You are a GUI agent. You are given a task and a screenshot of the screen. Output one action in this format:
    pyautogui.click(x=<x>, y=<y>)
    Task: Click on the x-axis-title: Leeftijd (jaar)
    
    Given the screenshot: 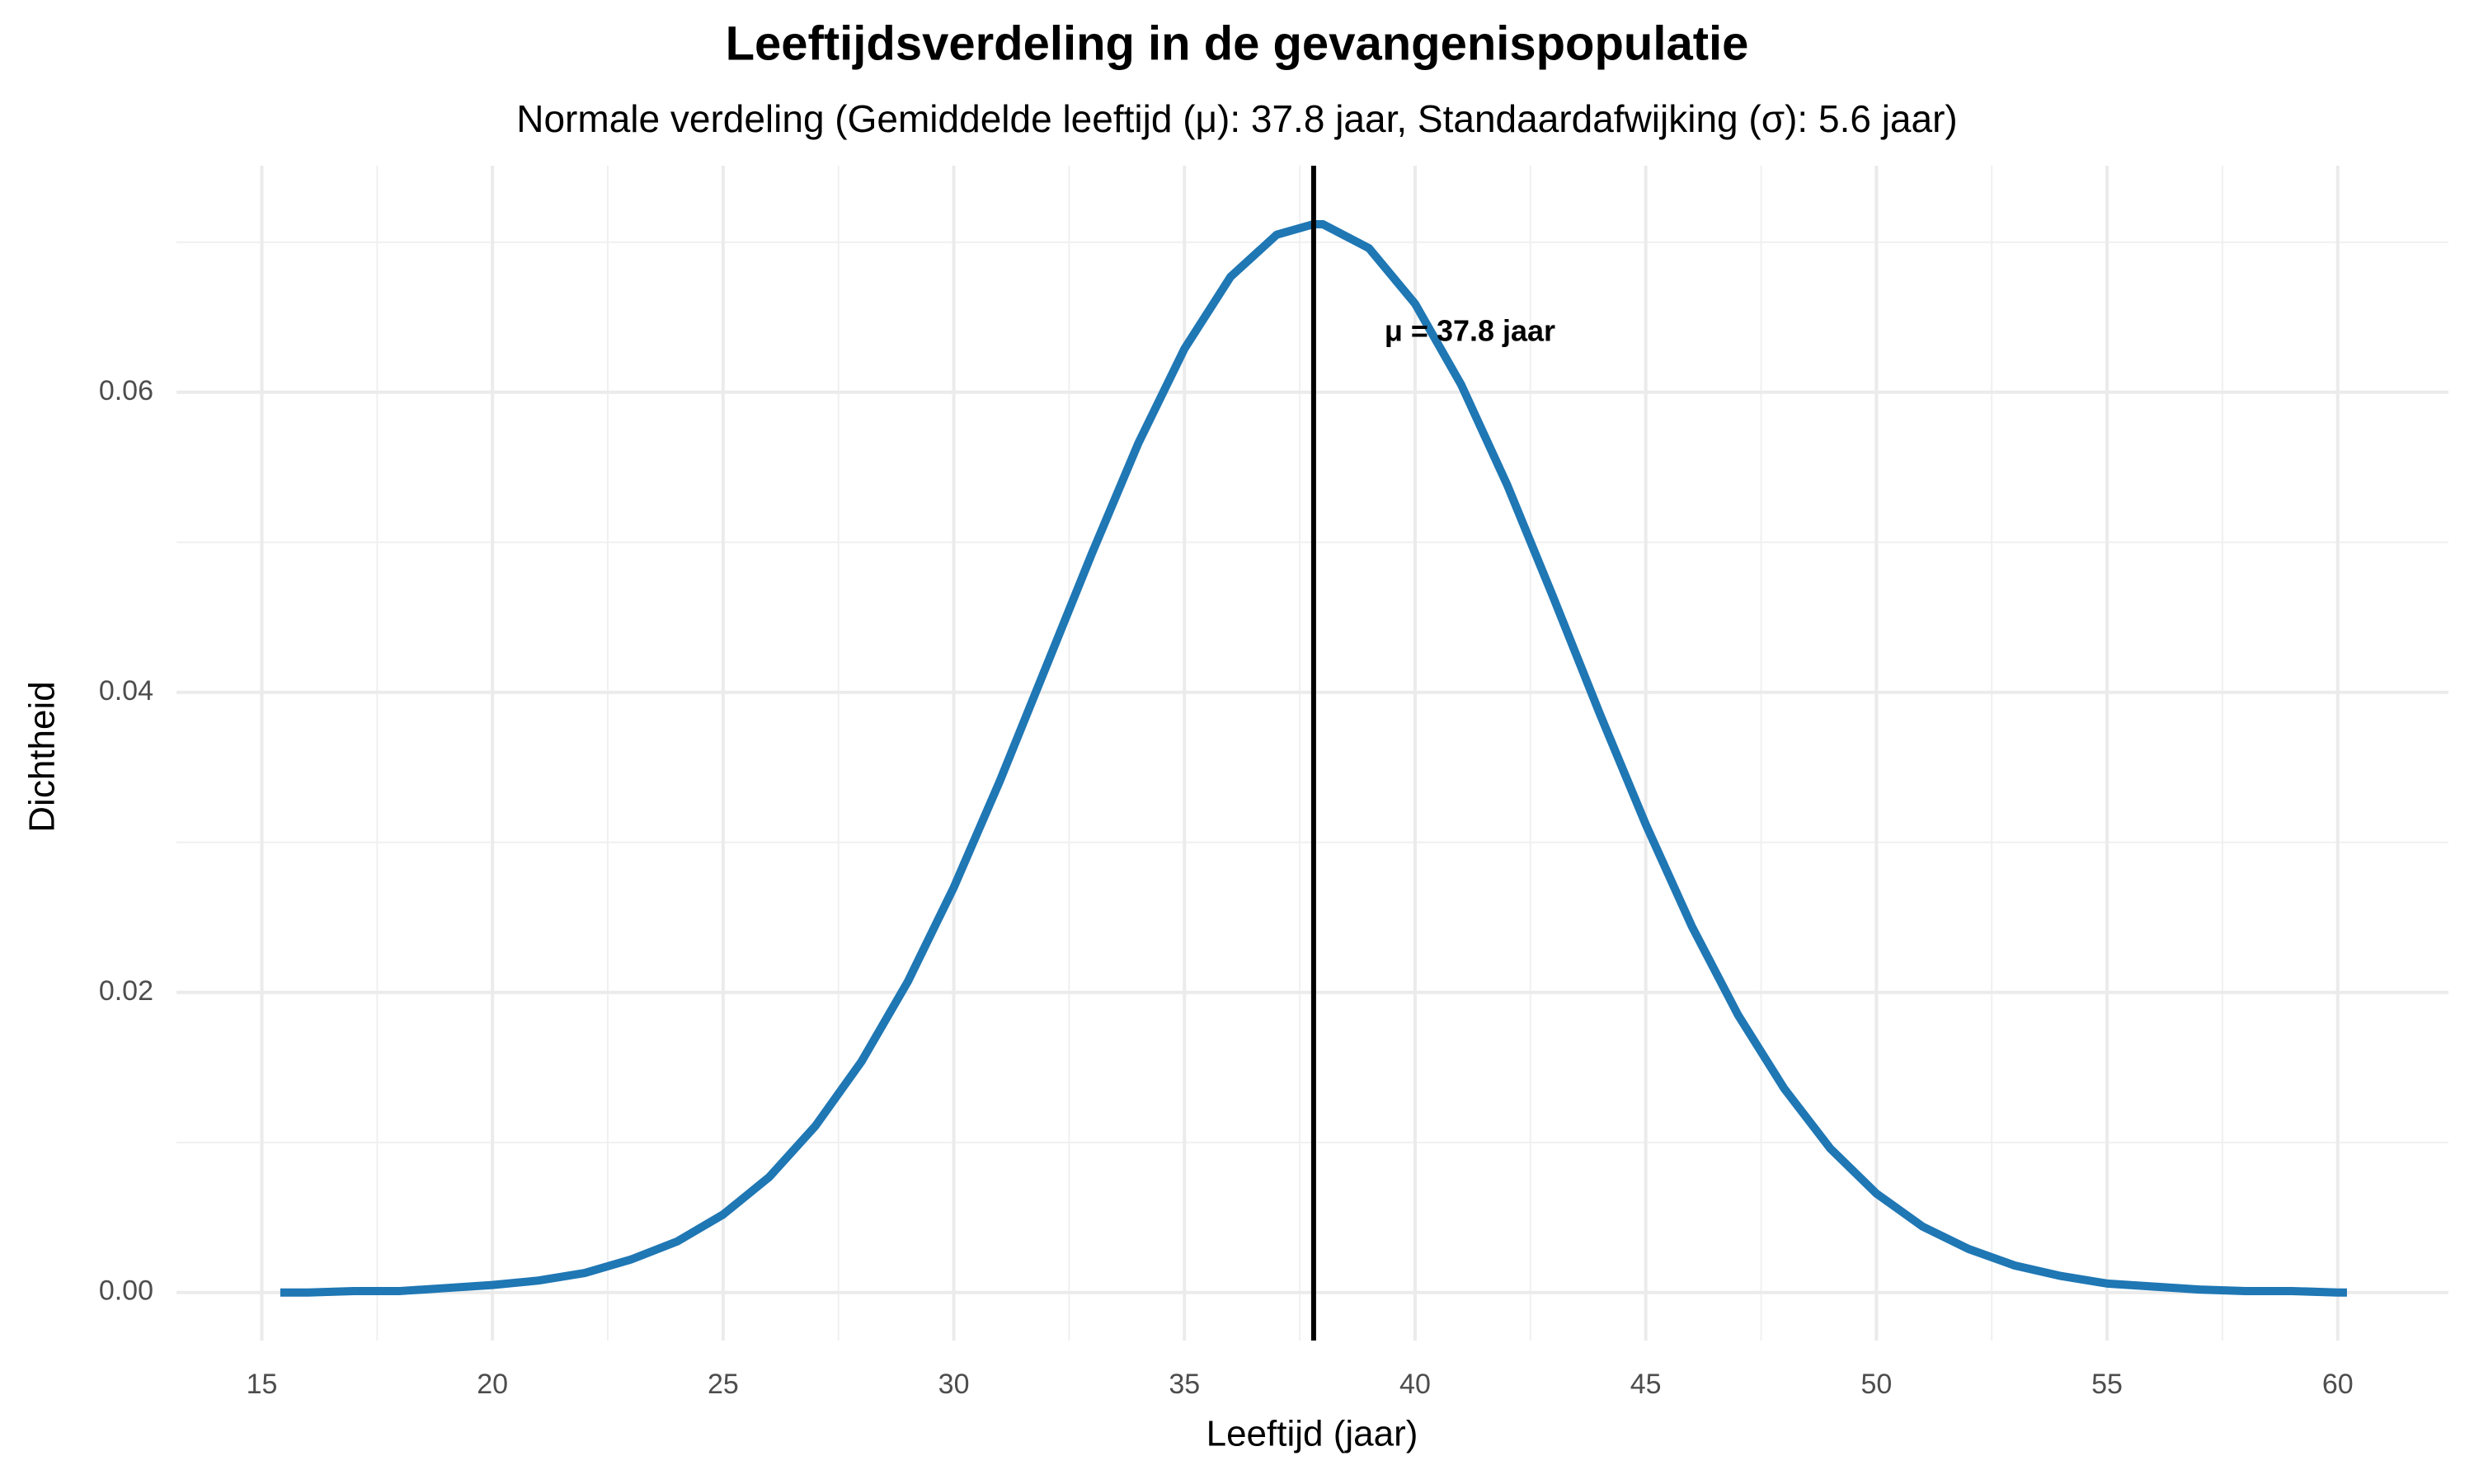 What is the action you would take?
    pyautogui.click(x=1312, y=1434)
    